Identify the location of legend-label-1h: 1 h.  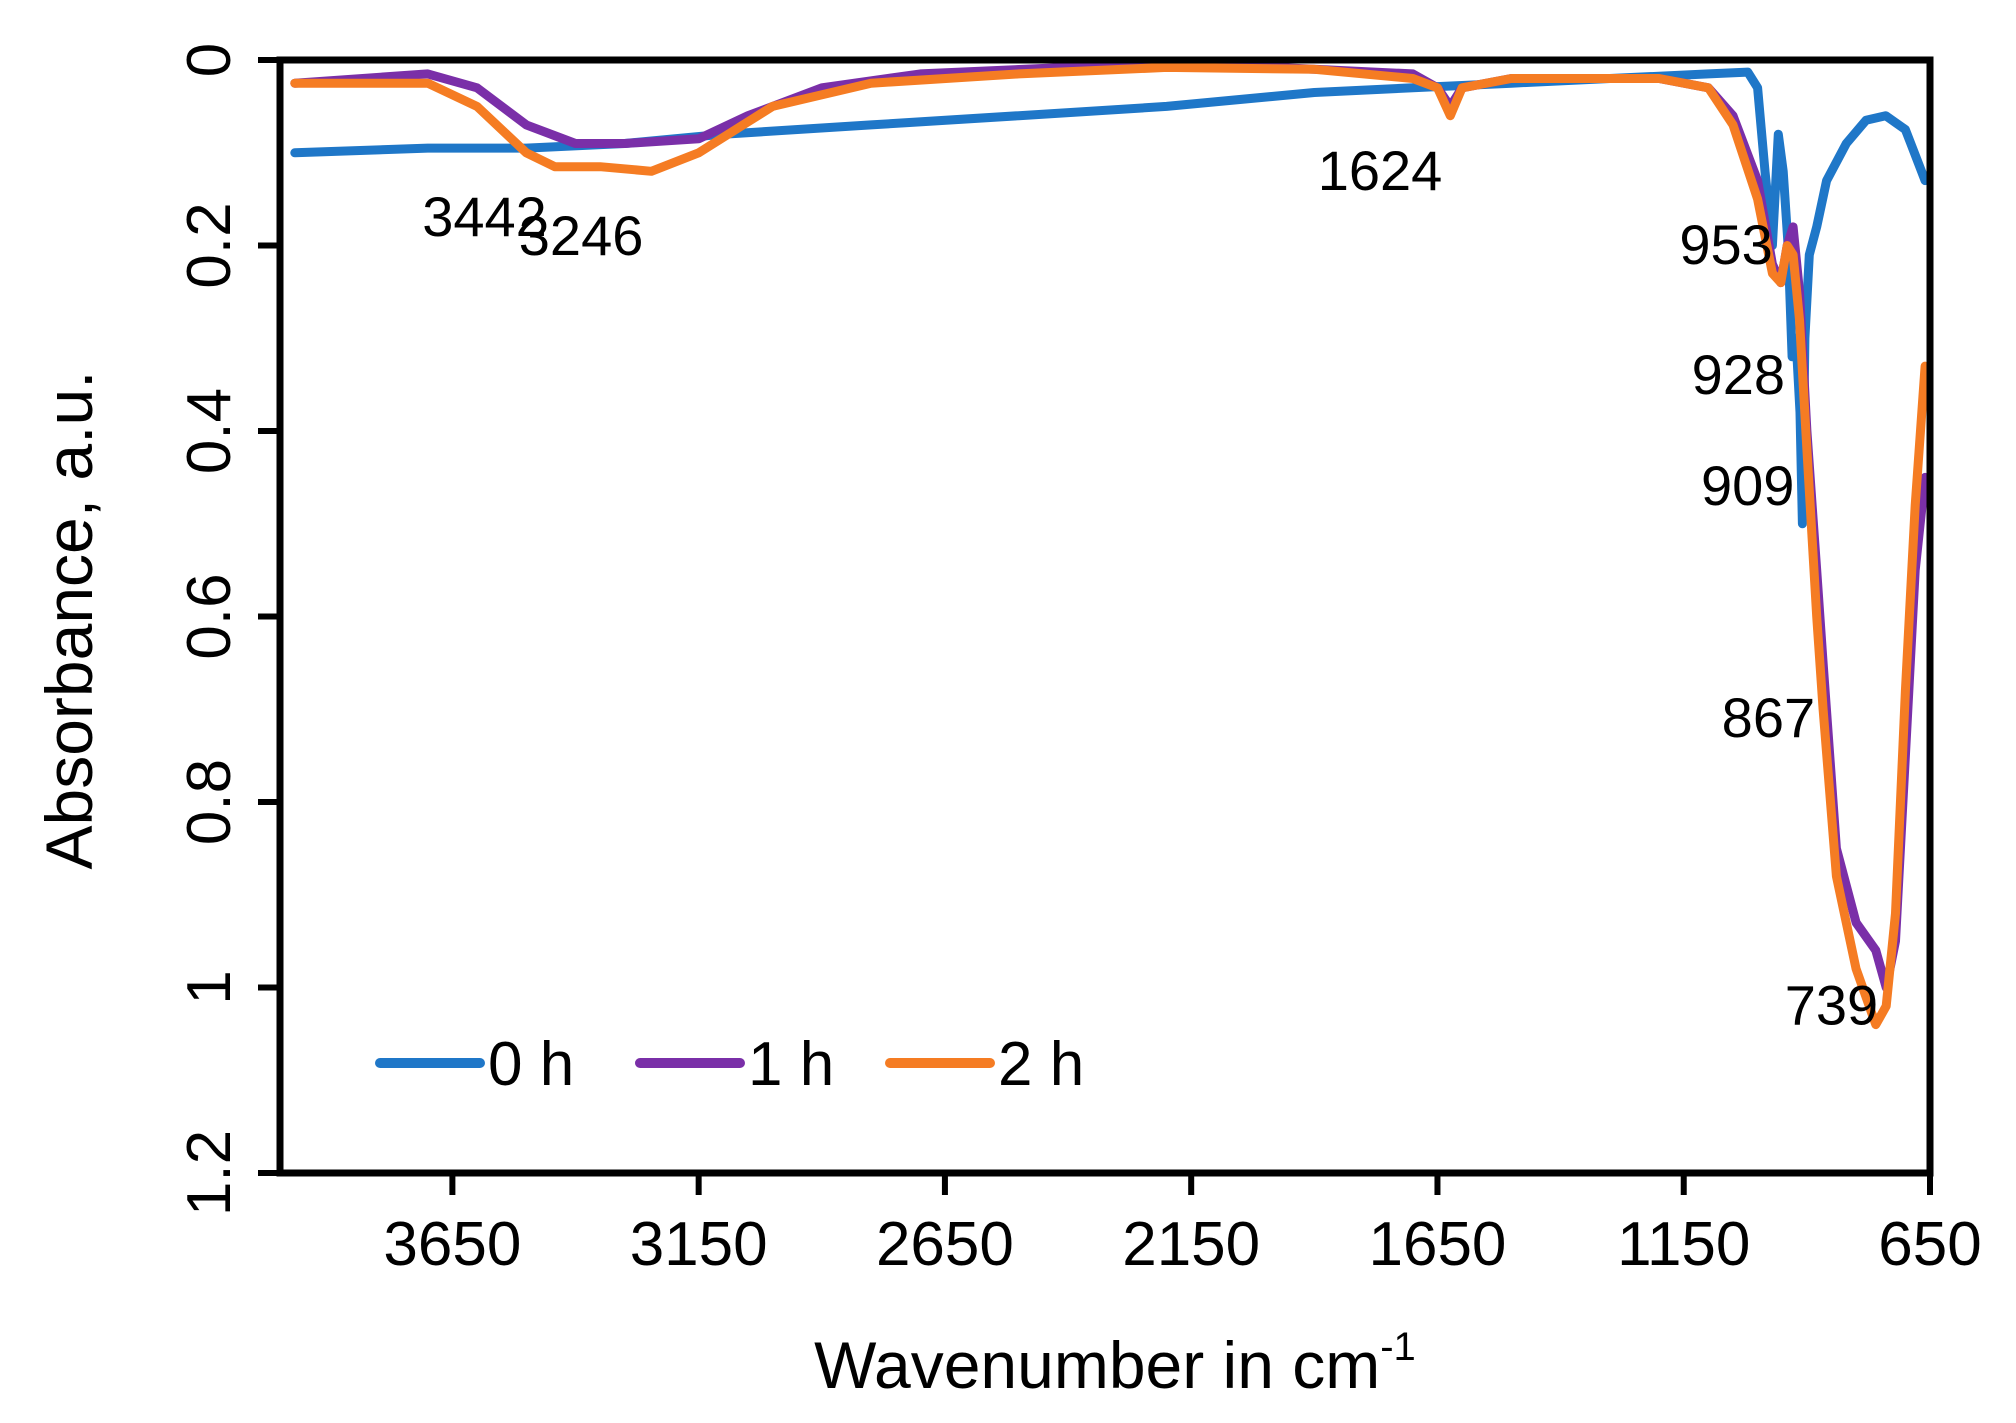
(791, 1064).